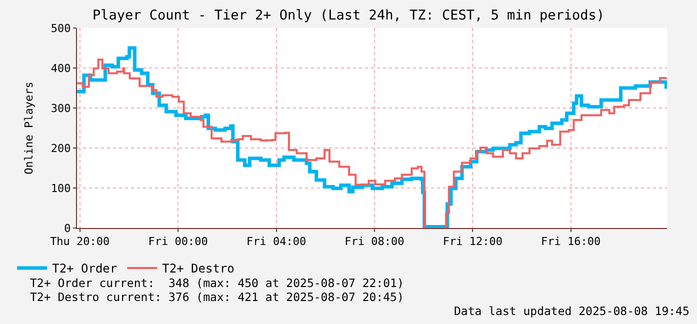 The width and height of the screenshot is (697, 324). I want to click on x-tick-label: Fri 16:00, so click(571, 241).